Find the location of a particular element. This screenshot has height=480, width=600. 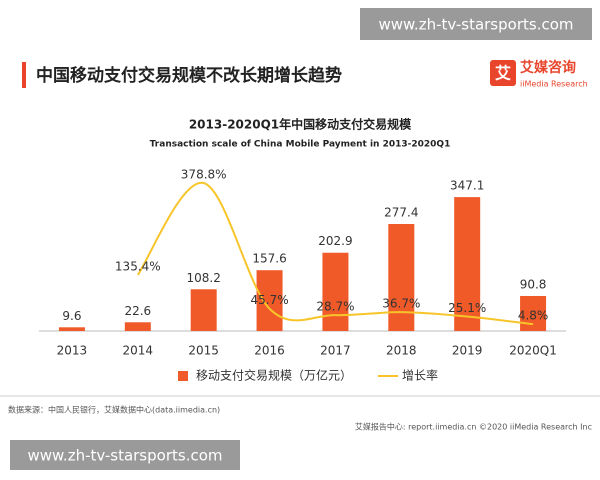

logo-icon: 艾 is located at coordinates (503, 73).